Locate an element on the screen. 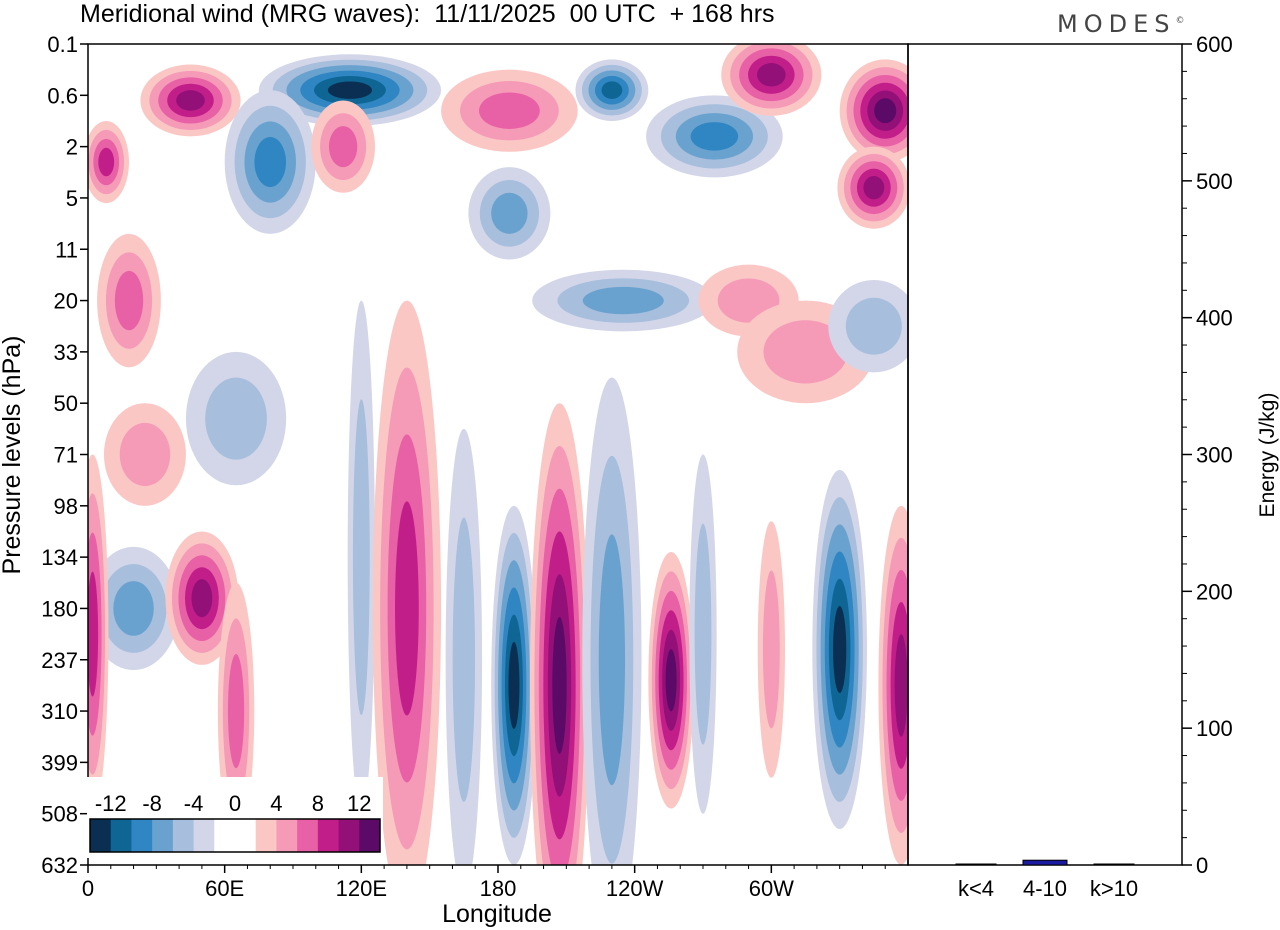 The height and width of the screenshot is (930, 1280). y-tick-label: 0.1 is located at coordinates (62, 44).